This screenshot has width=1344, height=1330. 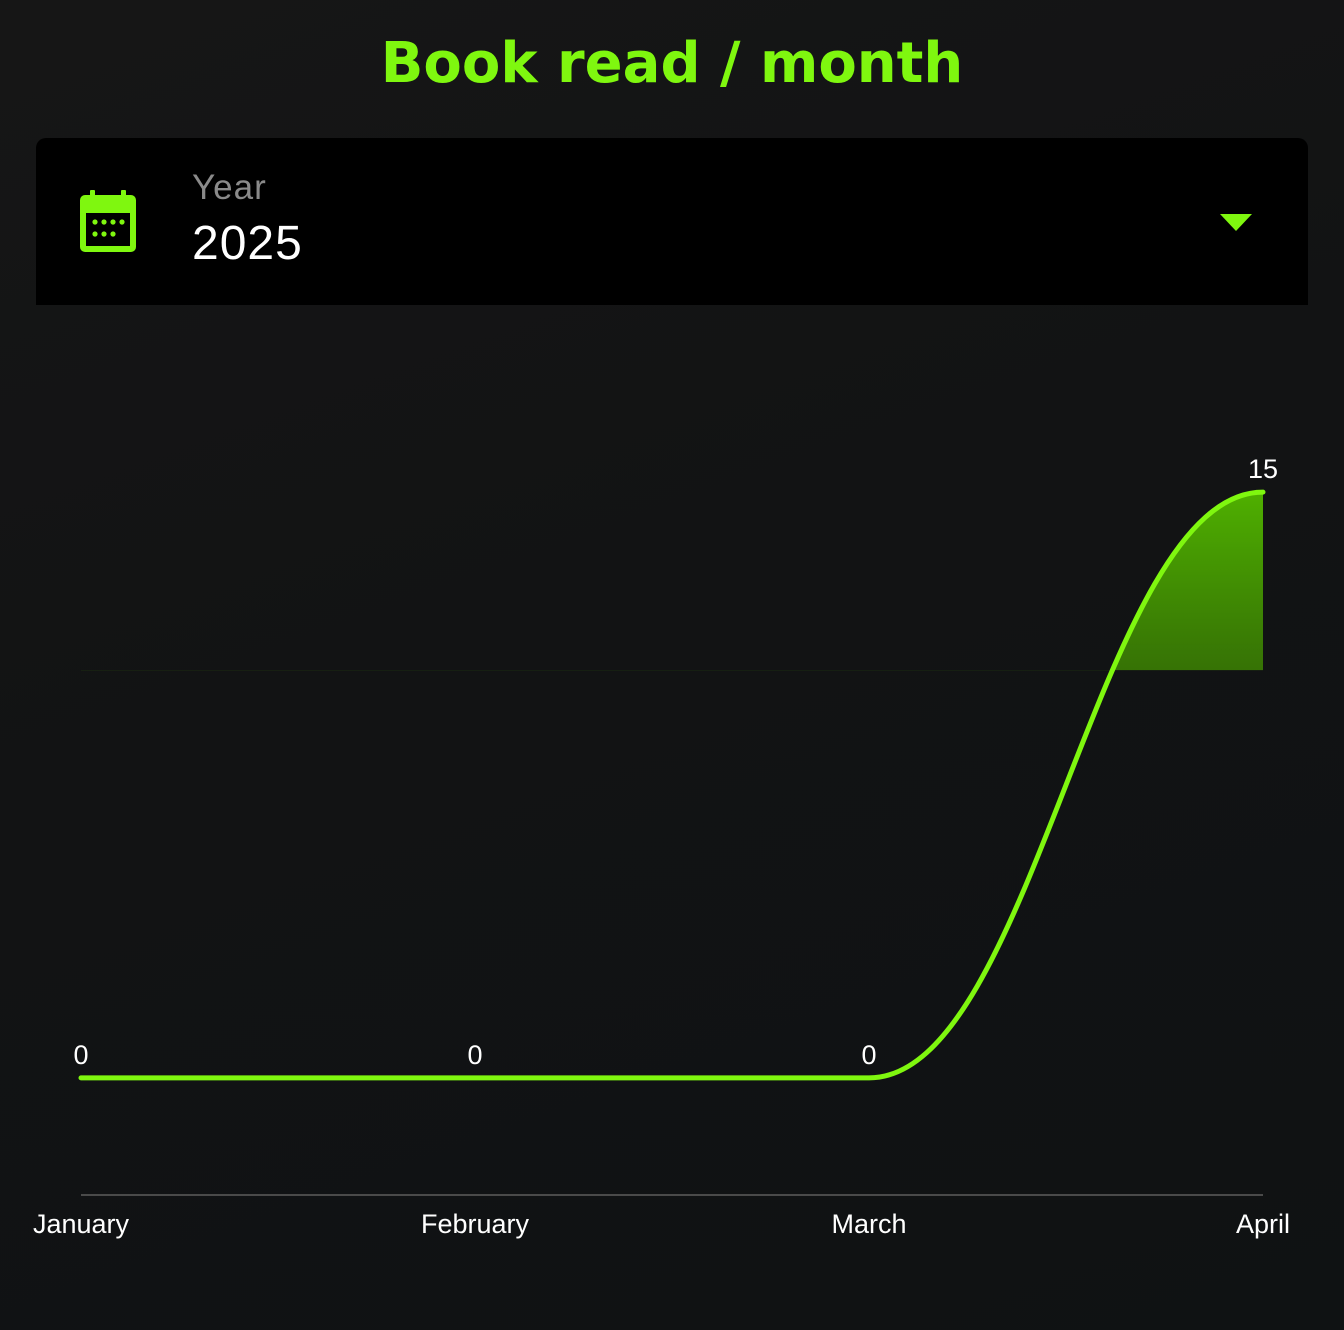 What do you see at coordinates (1263, 1224) in the screenshot?
I see `x-tick-label: April` at bounding box center [1263, 1224].